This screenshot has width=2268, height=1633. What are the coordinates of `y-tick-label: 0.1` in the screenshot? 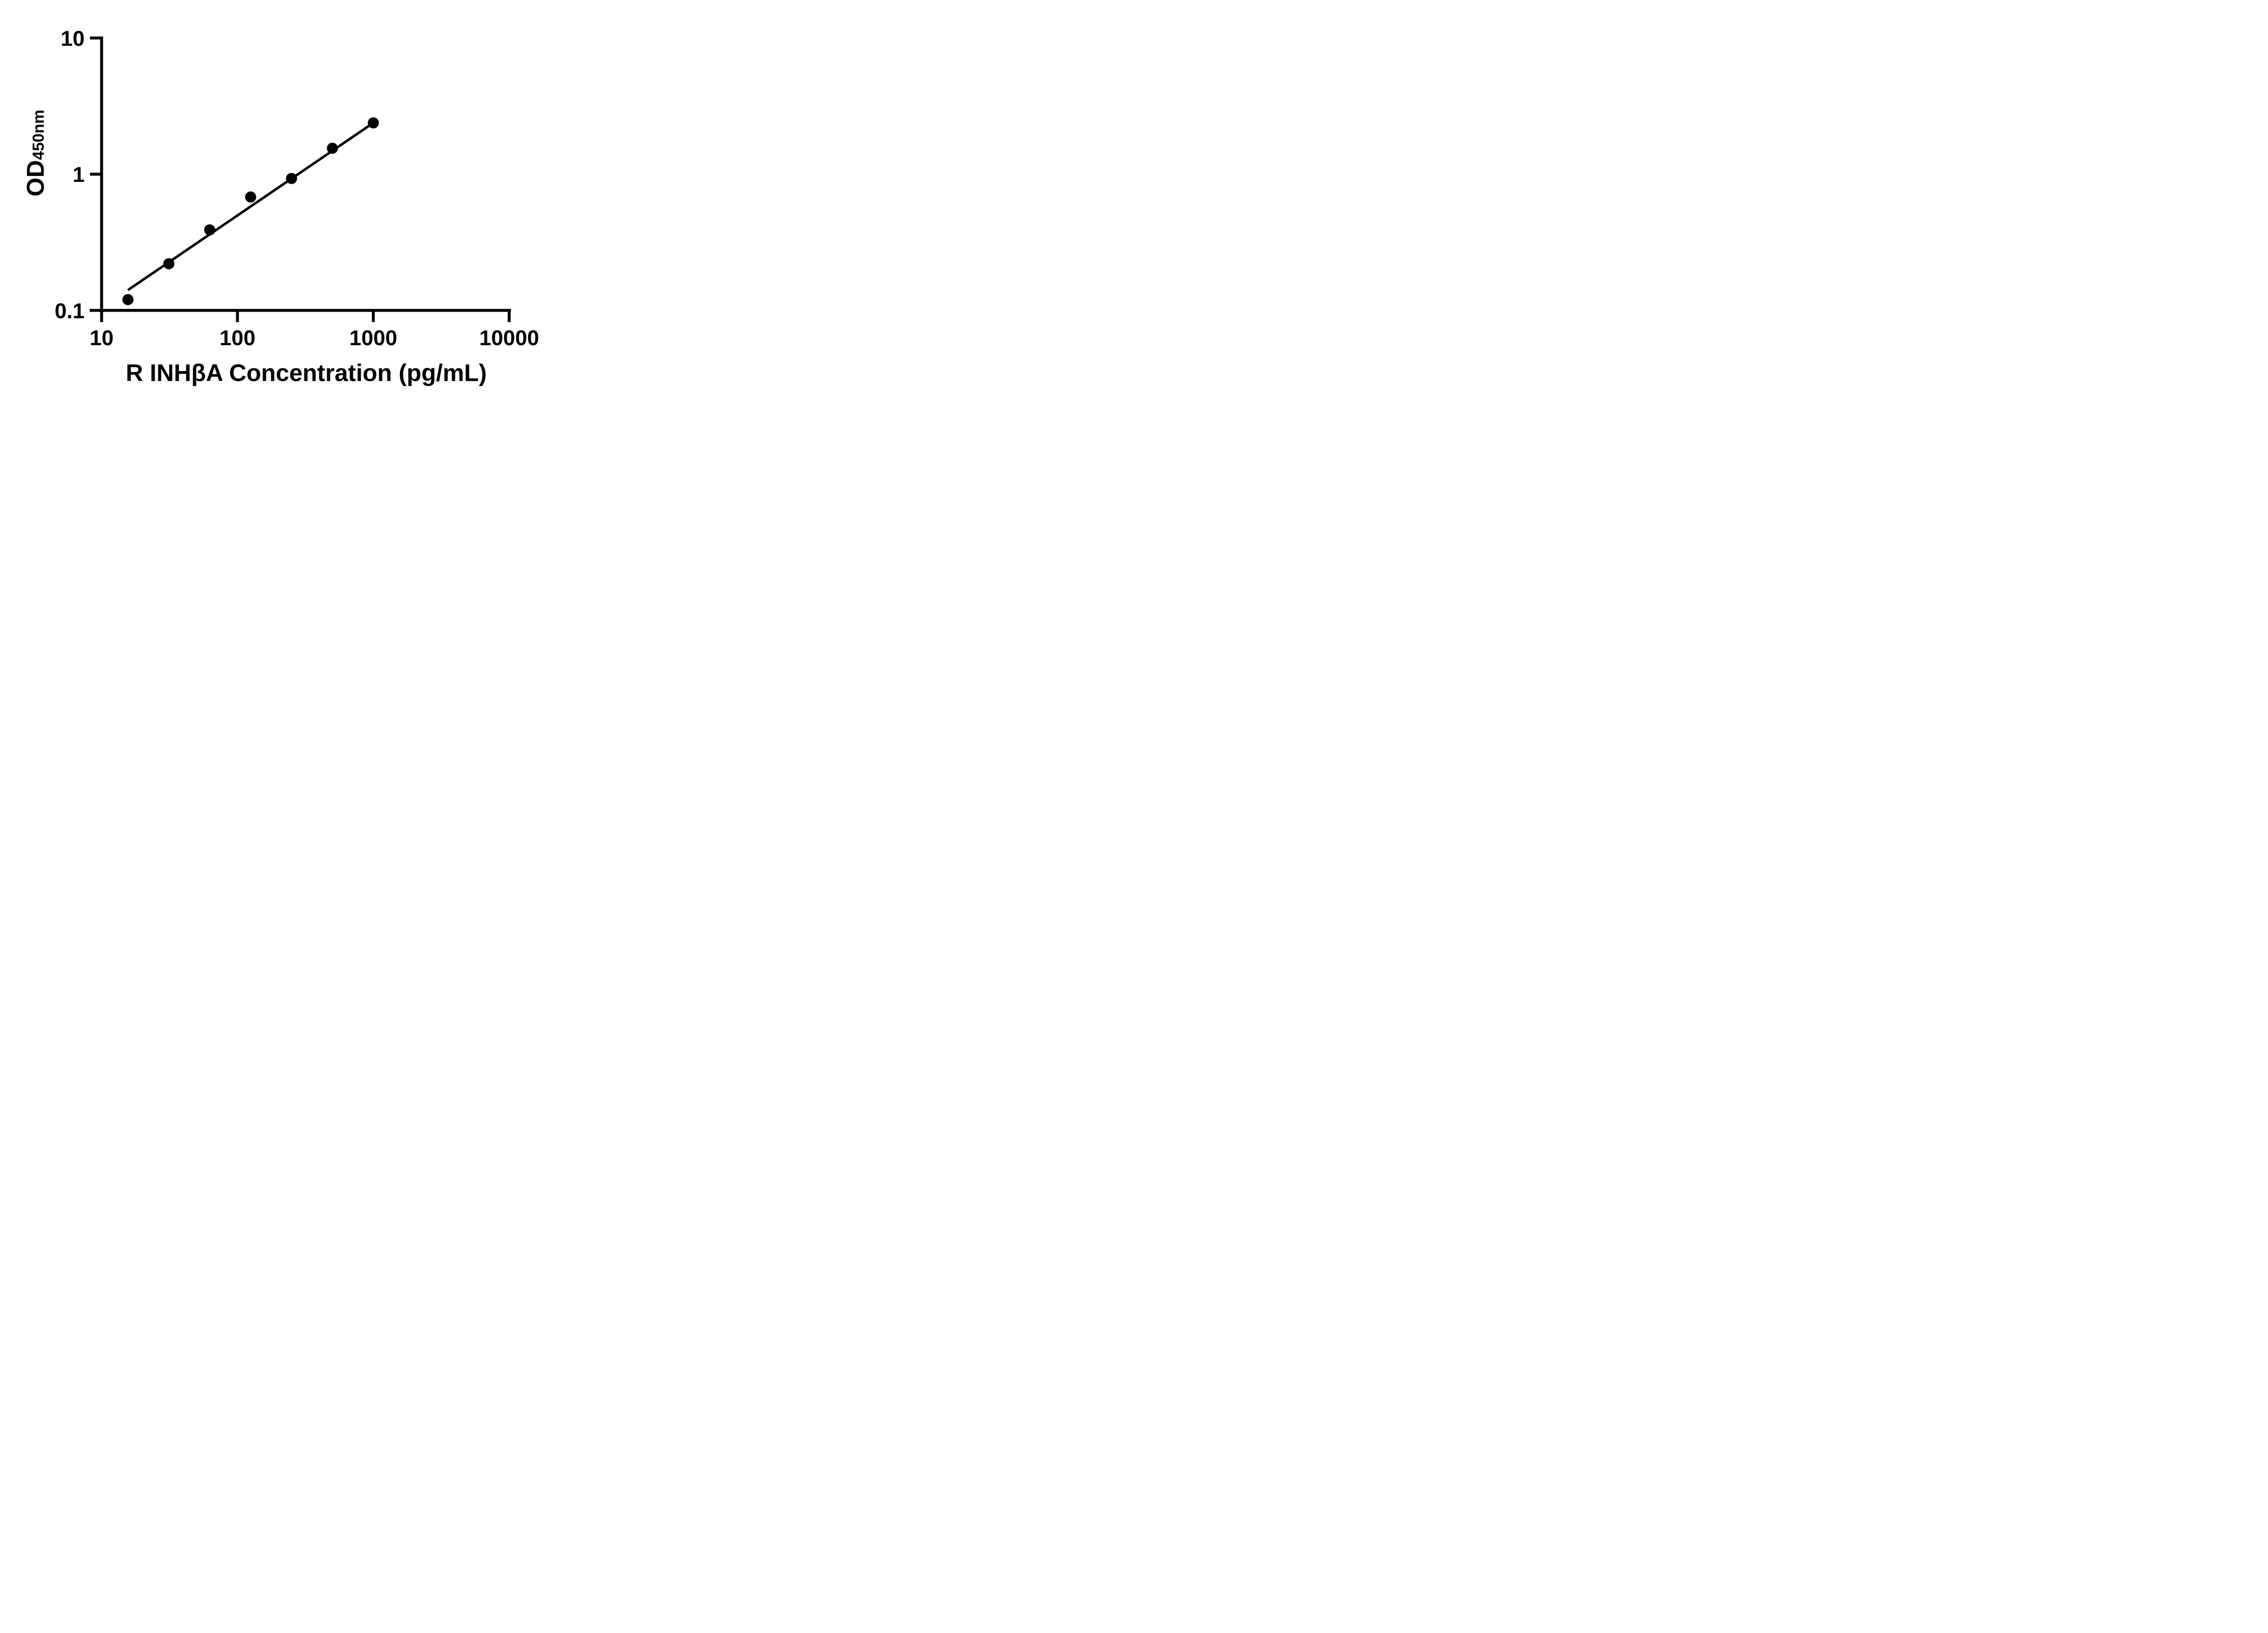 It's located at (69, 311).